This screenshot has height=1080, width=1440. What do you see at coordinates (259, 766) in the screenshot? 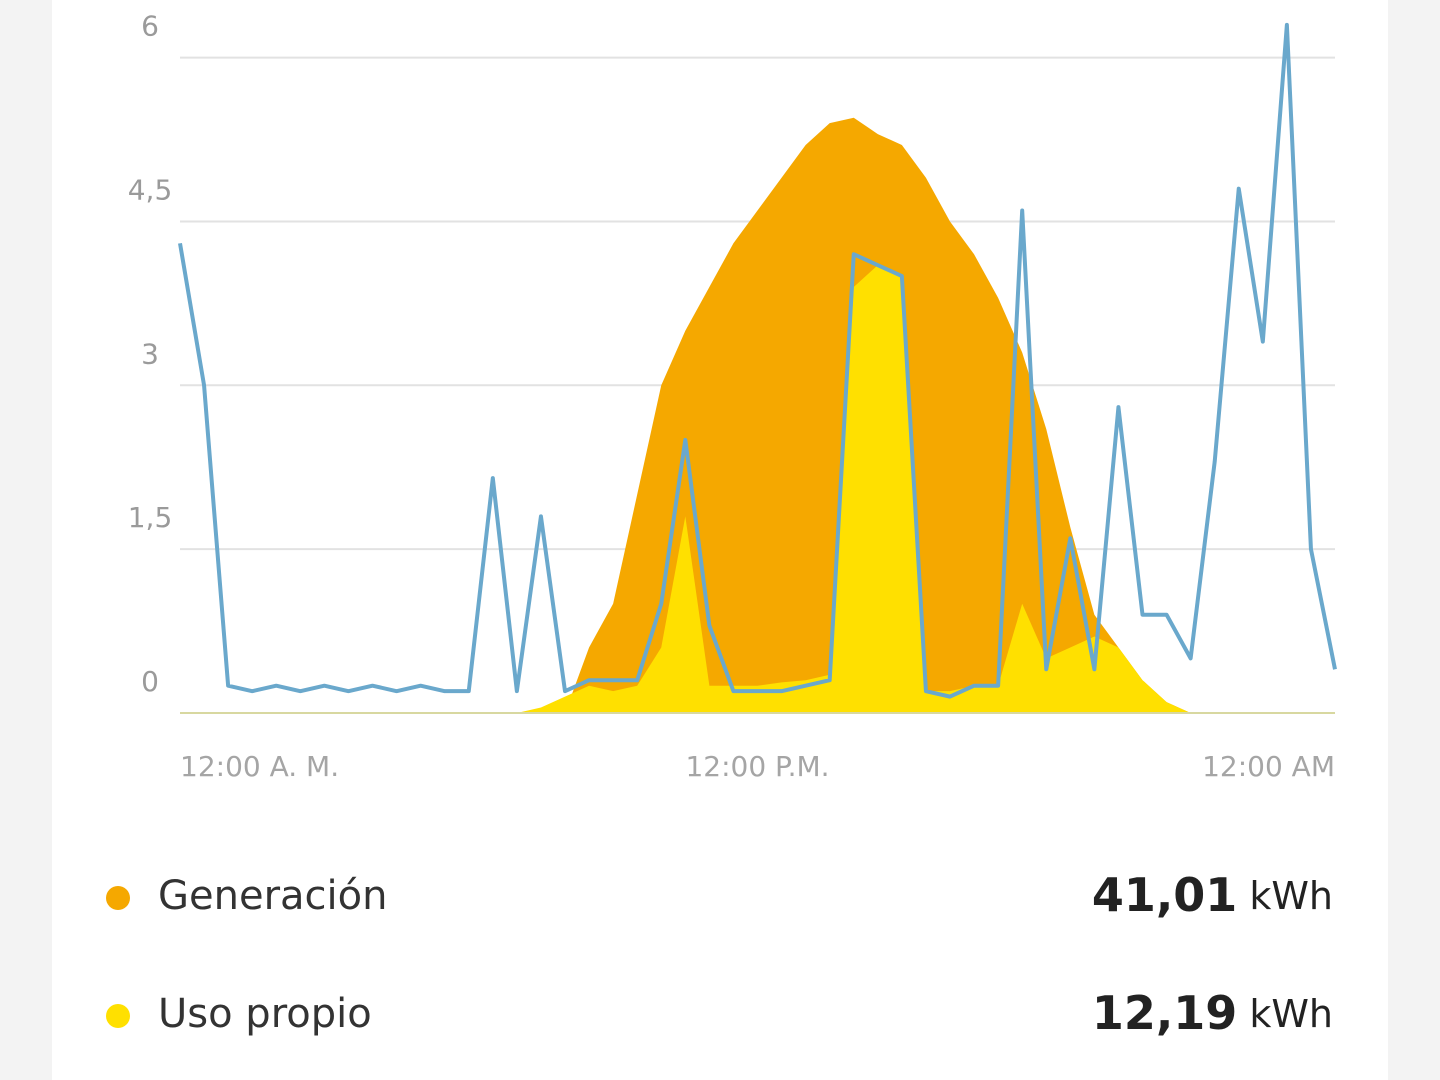
I see `x-tick-label: 12:00 A. M.` at bounding box center [259, 766].